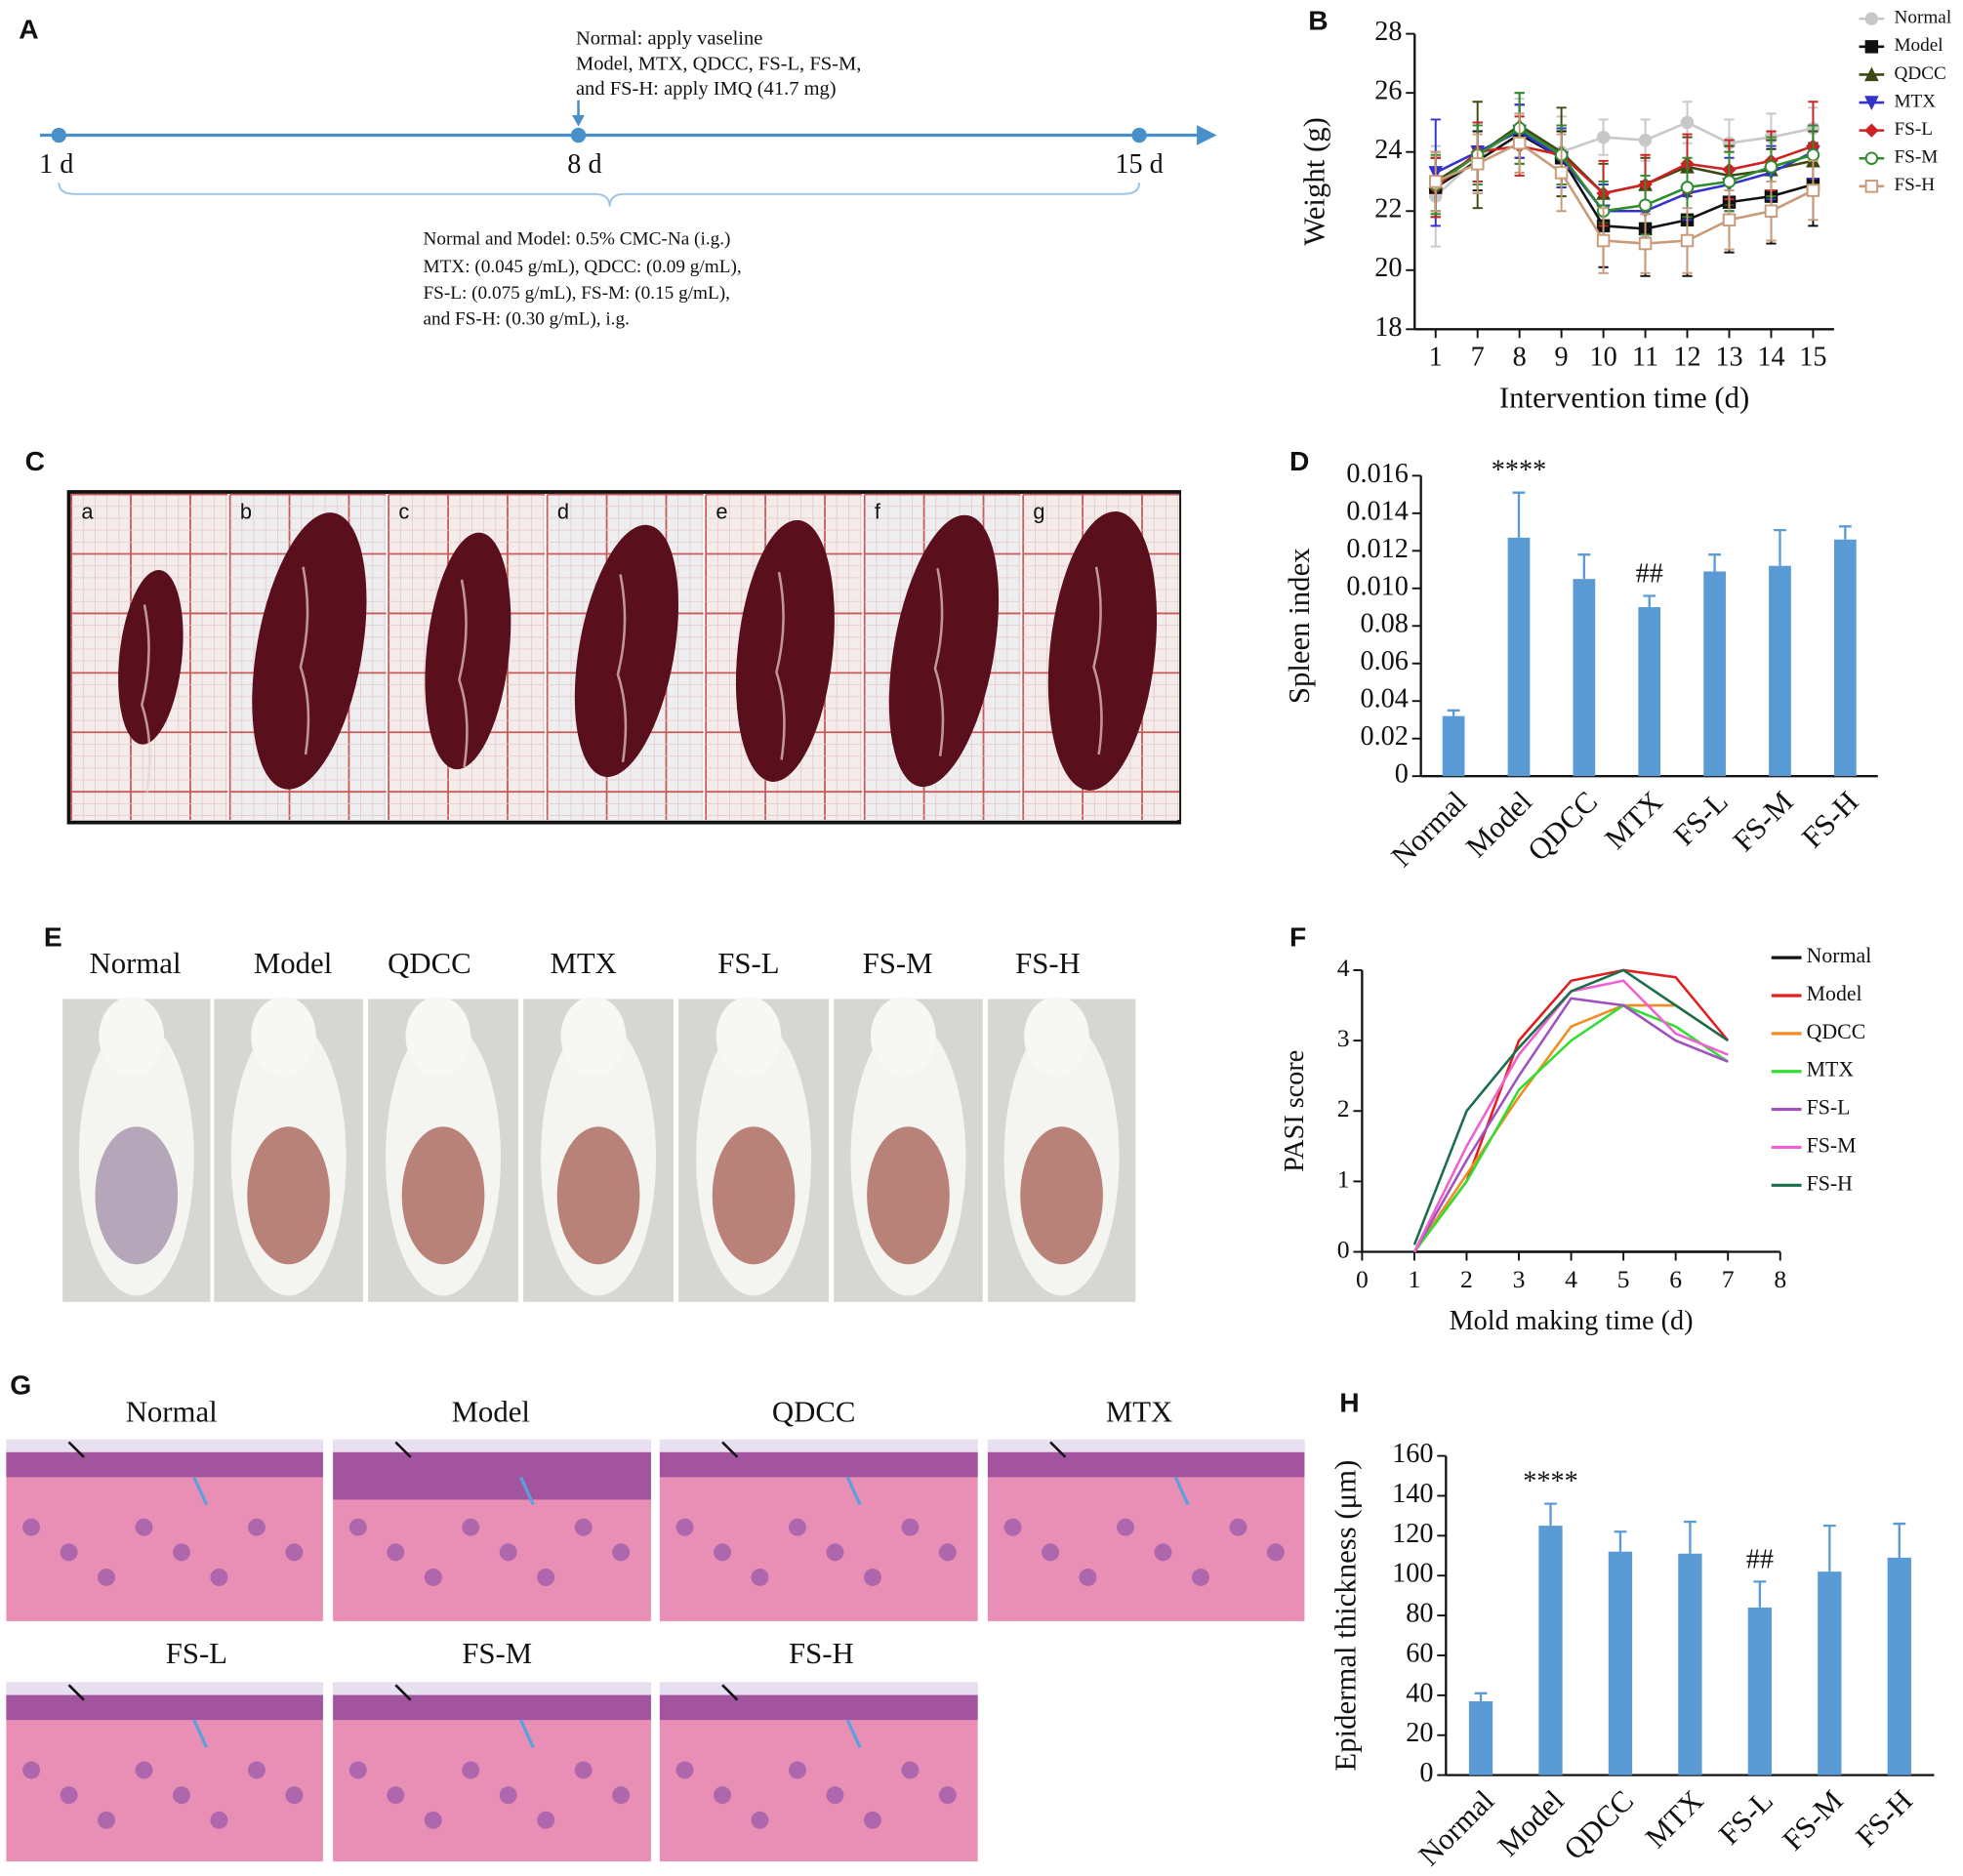 Image resolution: width=1963 pixels, height=1876 pixels. Describe the element at coordinates (1343, 1108) in the screenshot. I see `y-tick-label: 2` at that location.